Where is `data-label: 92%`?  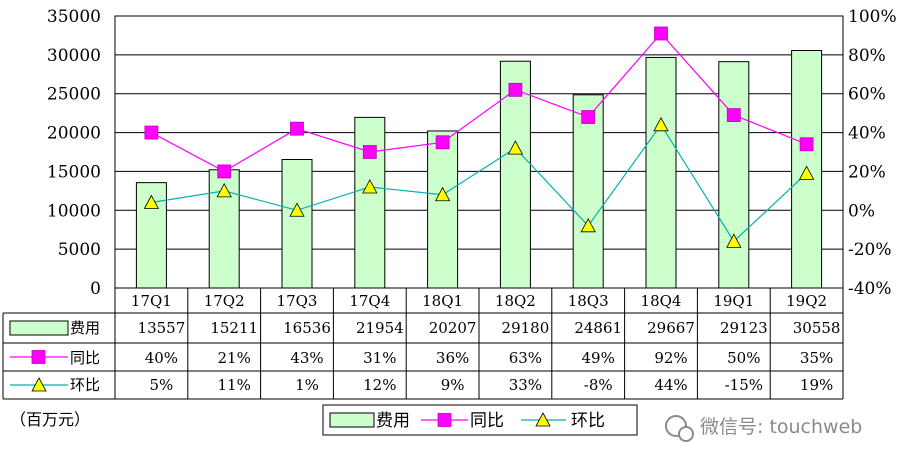
data-label: 92% is located at coordinates (670, 358).